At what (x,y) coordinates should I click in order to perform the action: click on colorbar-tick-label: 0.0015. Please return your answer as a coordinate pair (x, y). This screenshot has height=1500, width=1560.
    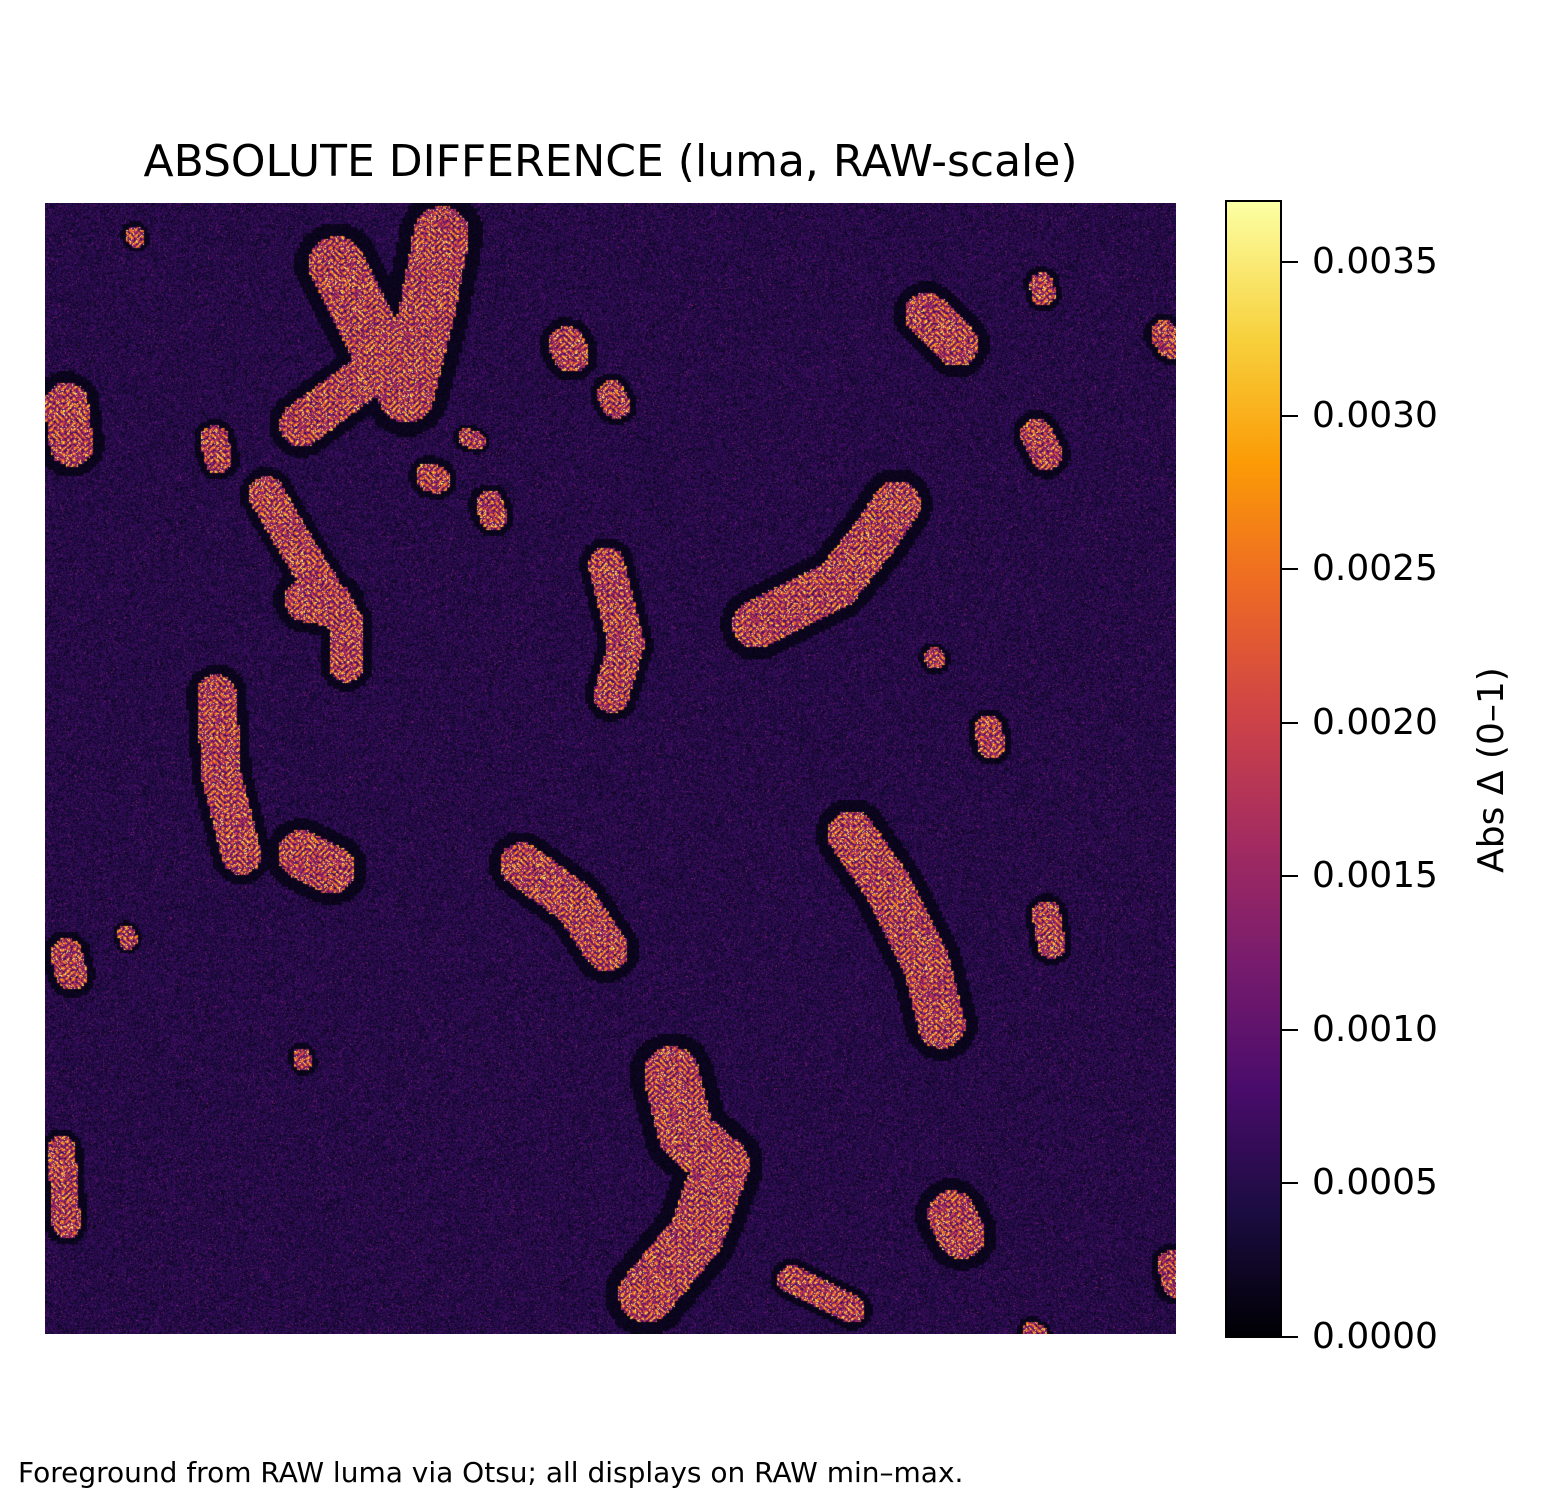
    Looking at the image, I should click on (1375, 876).